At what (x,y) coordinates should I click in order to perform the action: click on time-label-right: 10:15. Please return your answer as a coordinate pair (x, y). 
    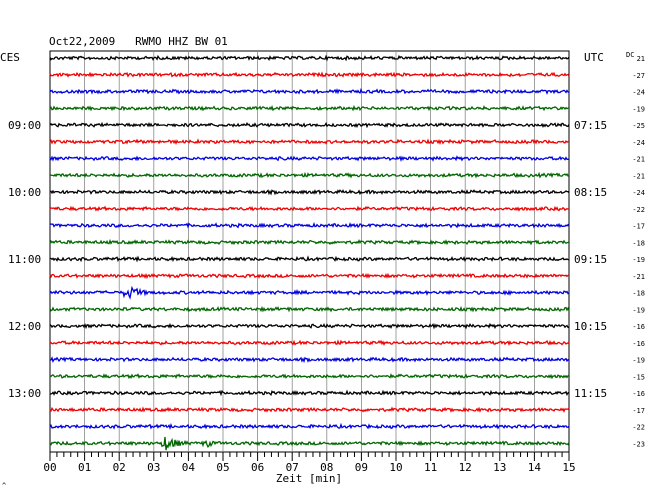
    Looking at the image, I should click on (590, 326).